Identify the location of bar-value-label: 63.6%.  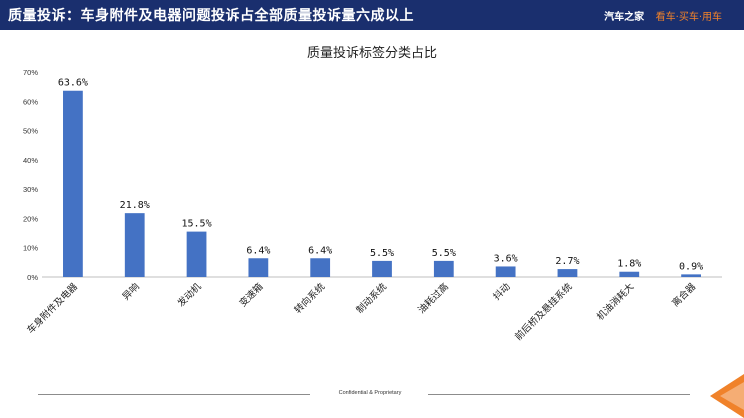
(73, 83).